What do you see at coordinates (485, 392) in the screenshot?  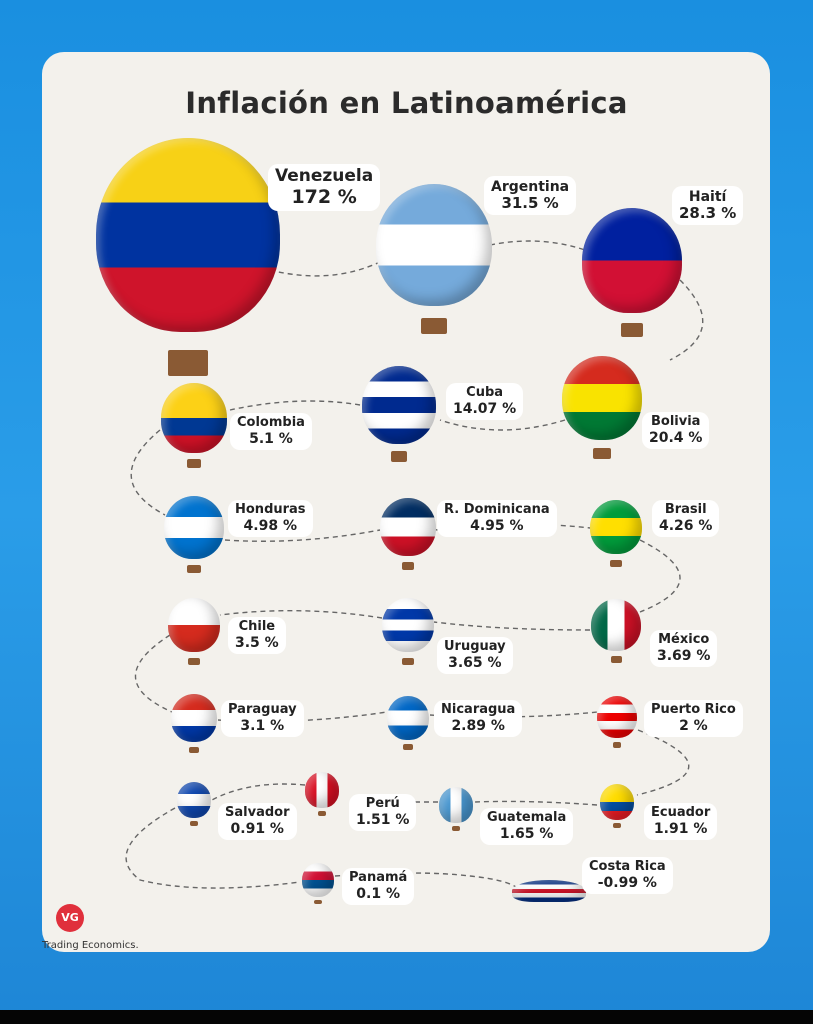 I see `country-name: Cuba` at bounding box center [485, 392].